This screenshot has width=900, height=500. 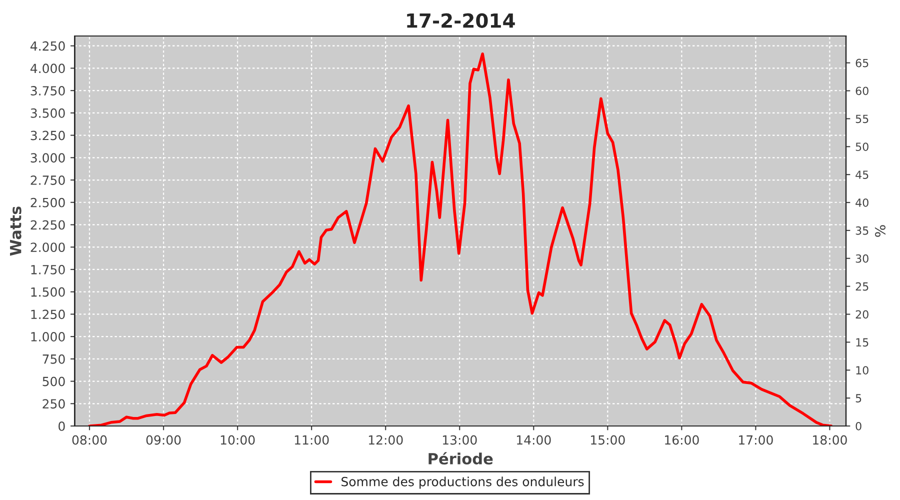 What do you see at coordinates (608, 440) in the screenshot?
I see `x-tick-label: 15:00` at bounding box center [608, 440].